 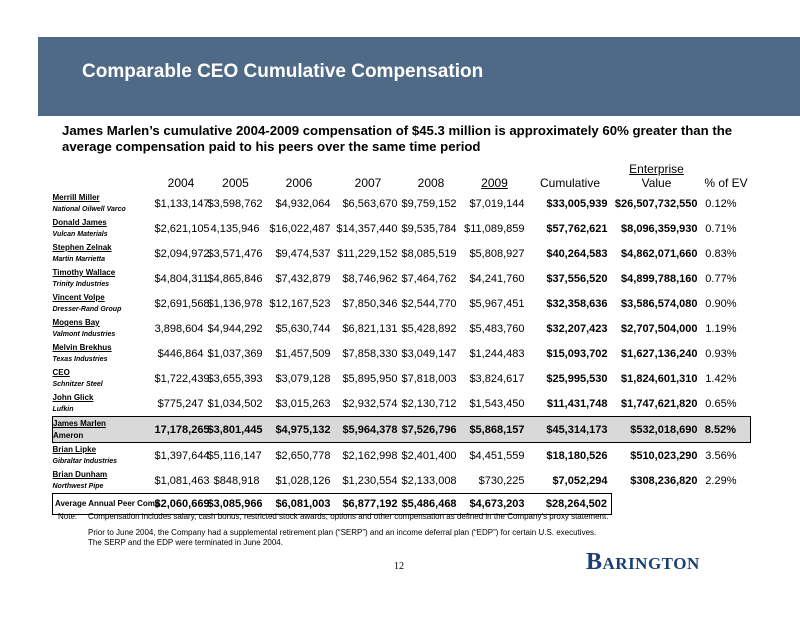 I want to click on executive-cell: CEO Schnitzer Steel, so click(x=104, y=378).